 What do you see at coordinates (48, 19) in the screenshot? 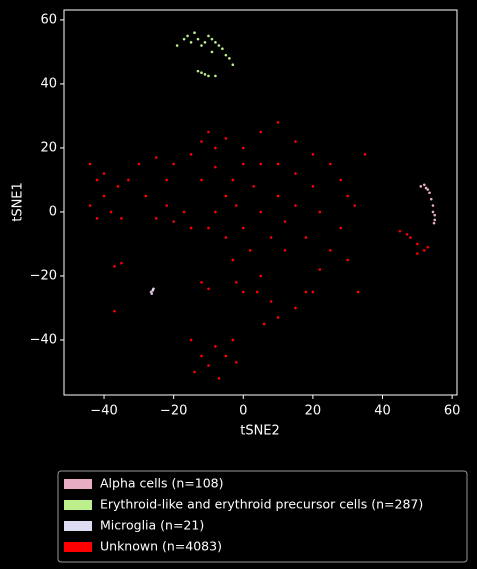
I see `y-tick-label: 60` at bounding box center [48, 19].